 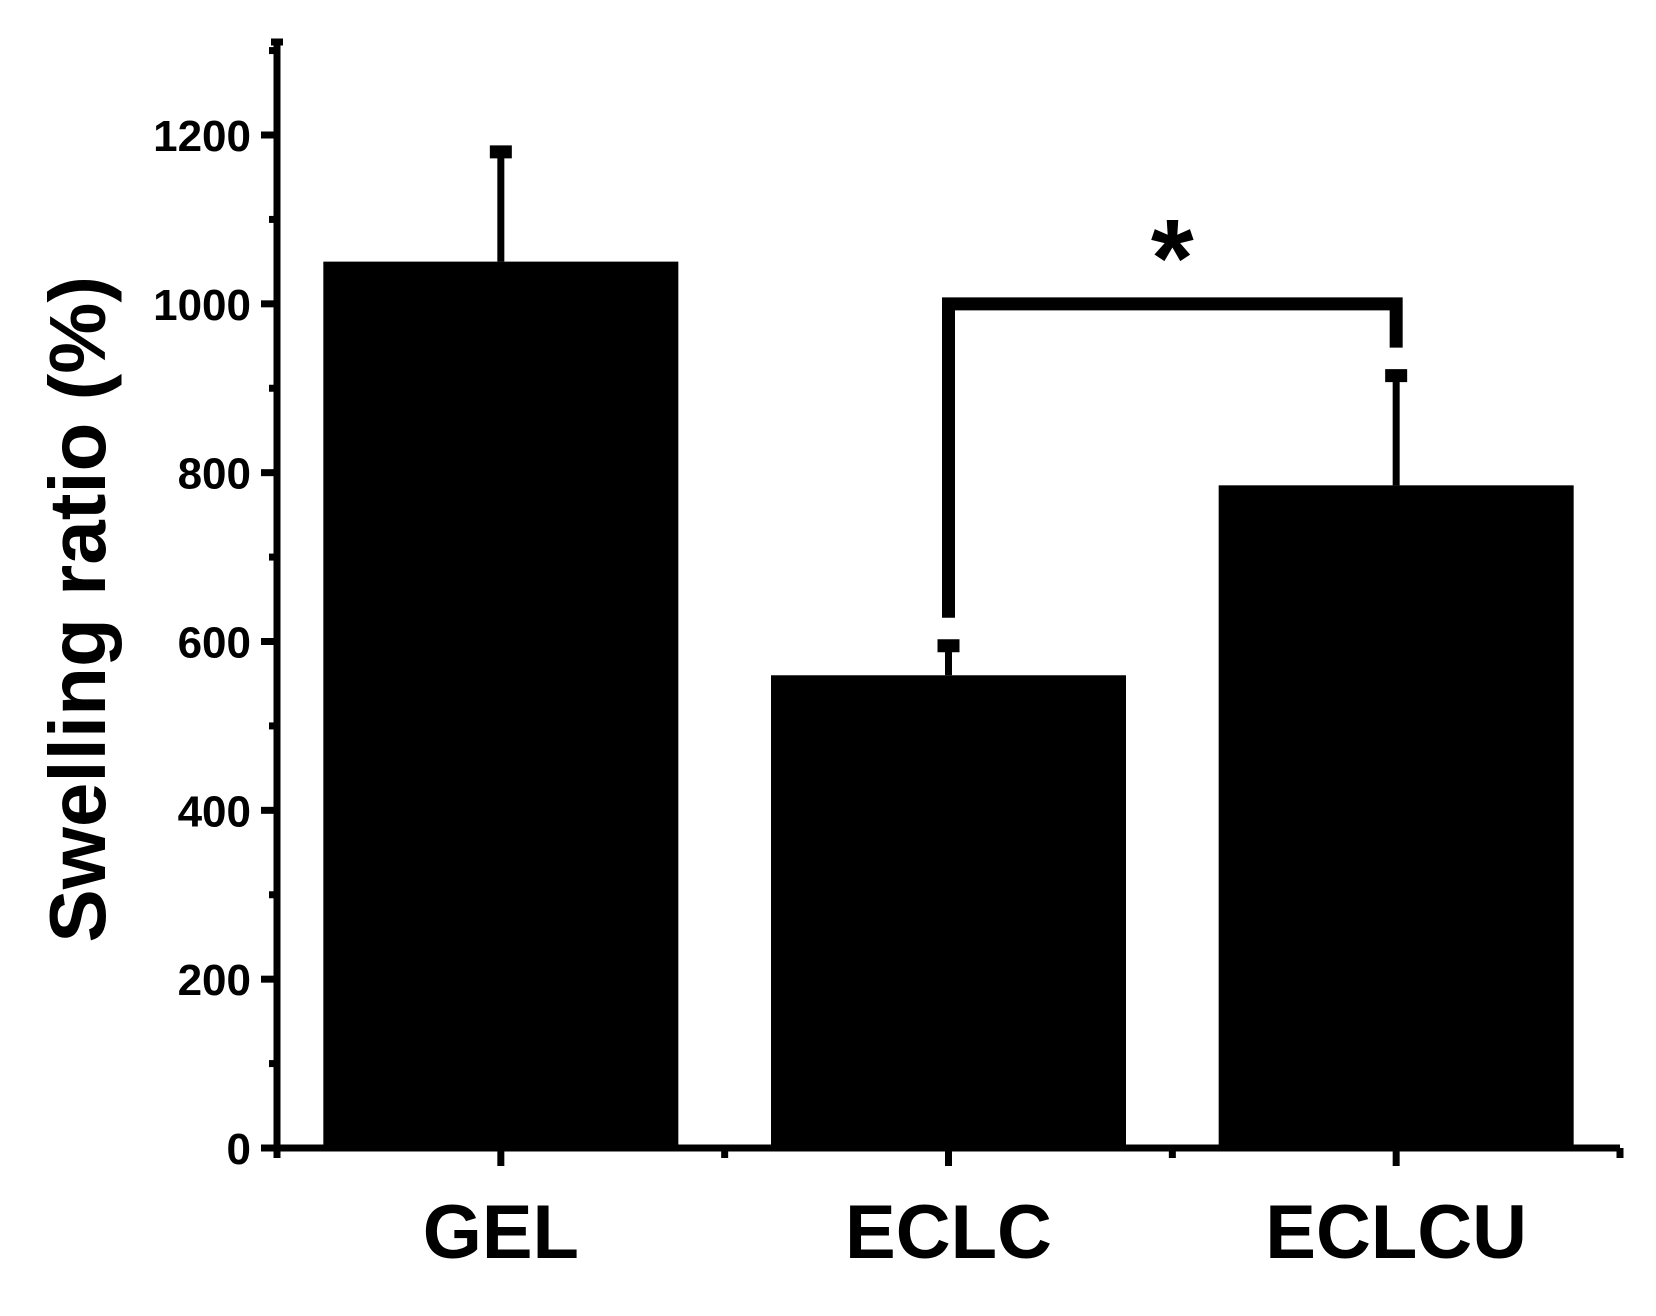 I want to click on y-tick-label: 0, so click(x=239, y=1149).